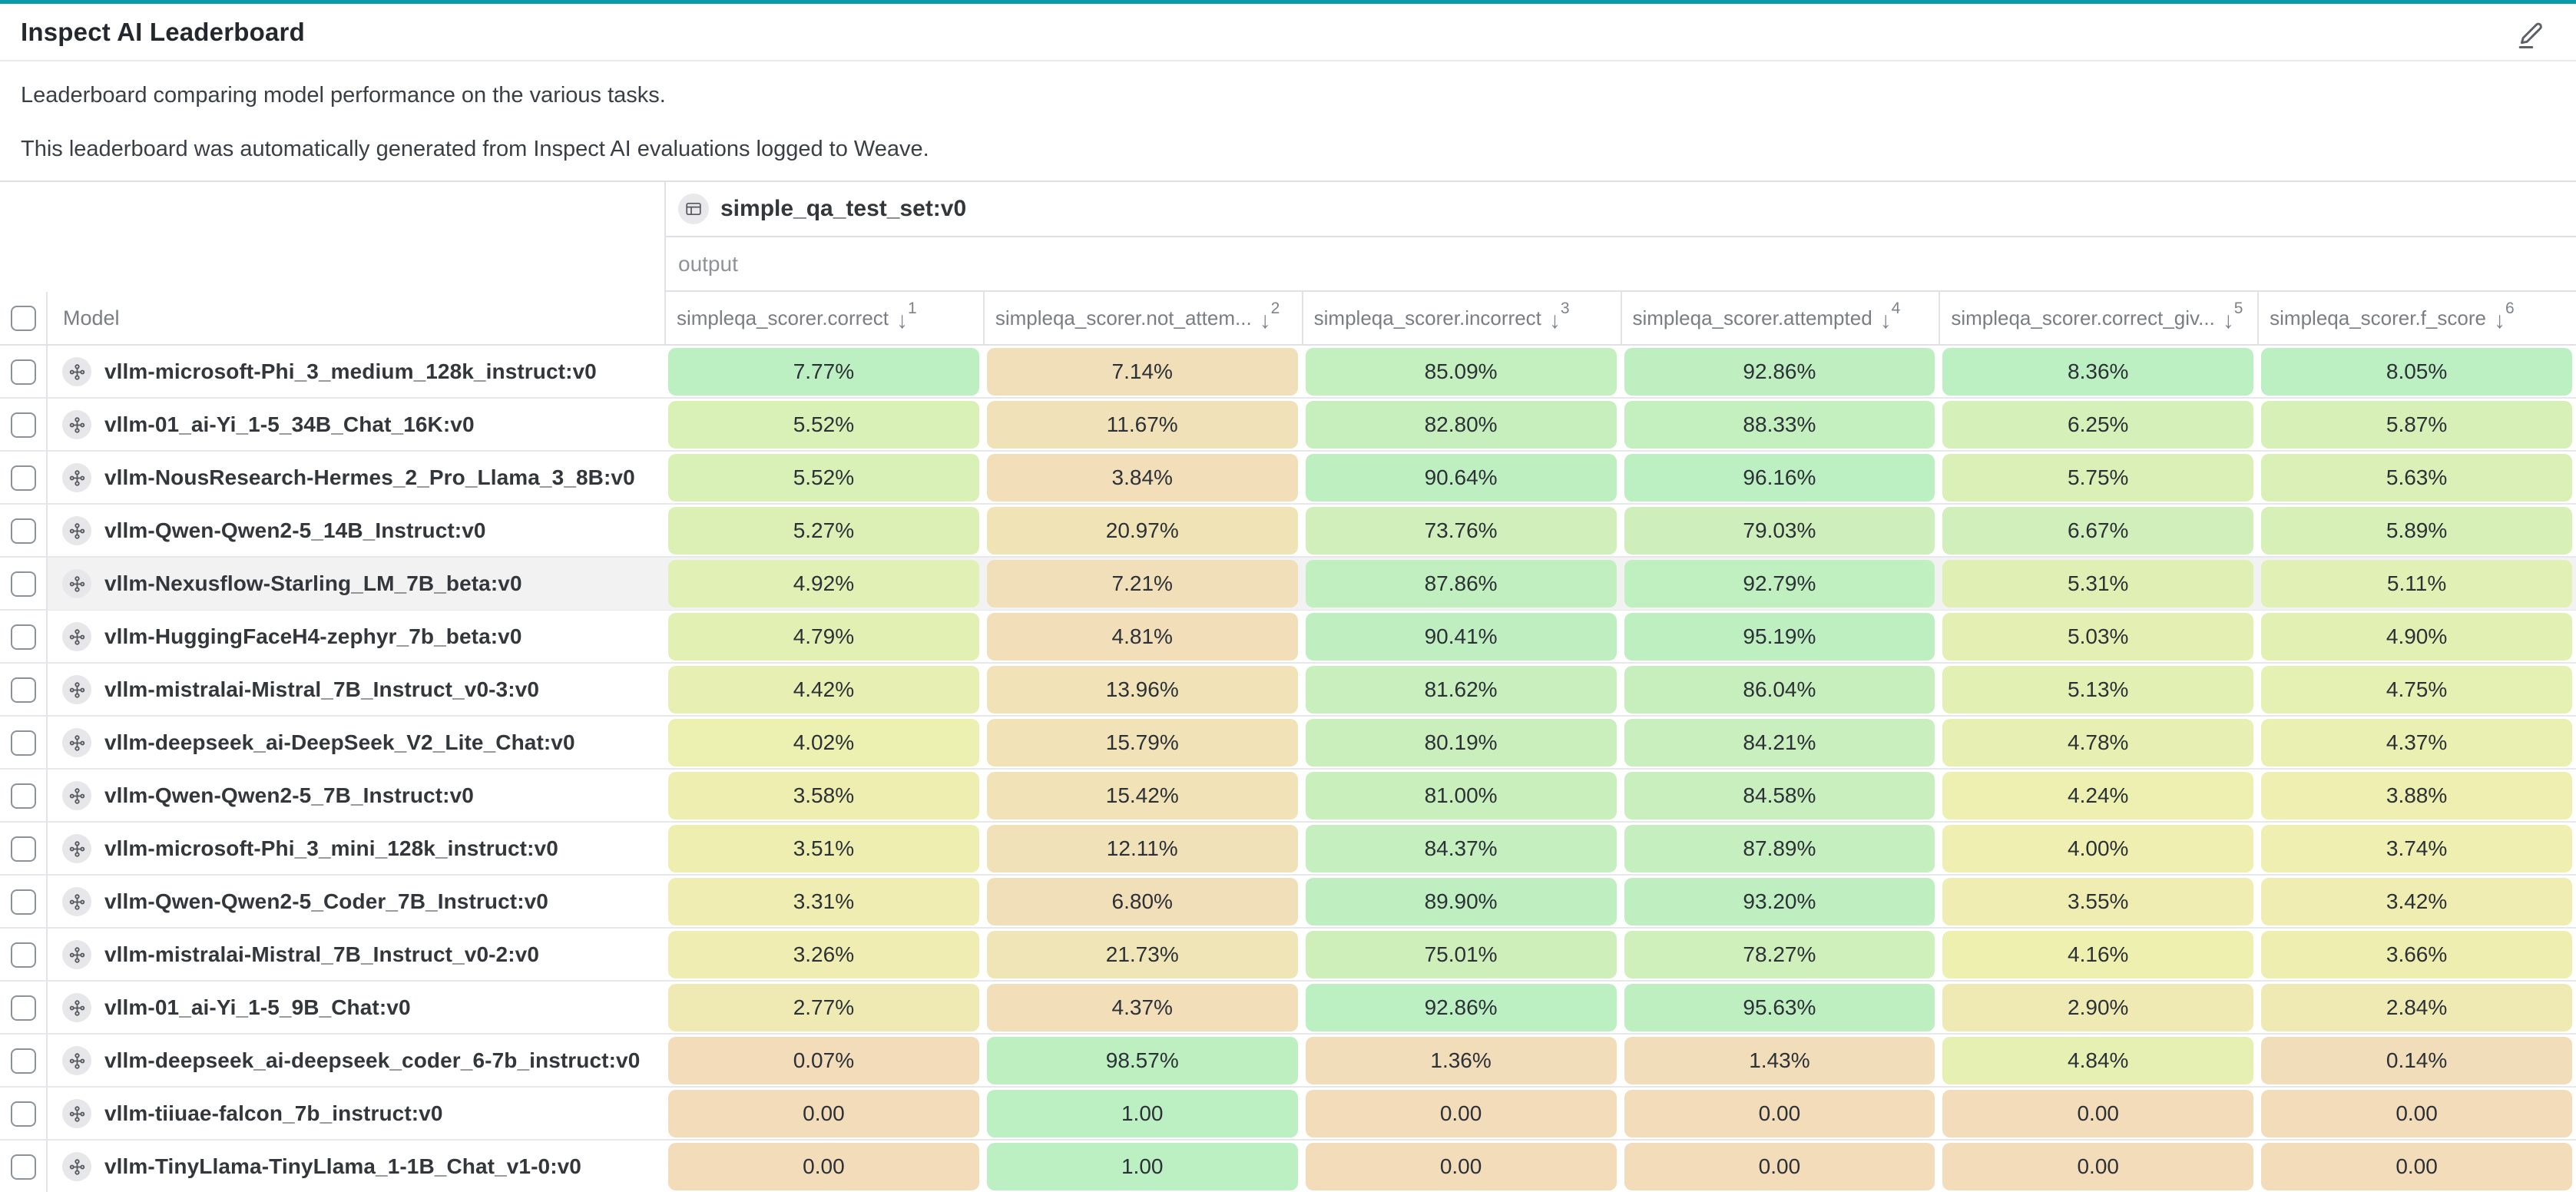 Image resolution: width=2576 pixels, height=1192 pixels. Describe the element at coordinates (824, 795) in the screenshot. I see `score-value: 3.58%` at that location.